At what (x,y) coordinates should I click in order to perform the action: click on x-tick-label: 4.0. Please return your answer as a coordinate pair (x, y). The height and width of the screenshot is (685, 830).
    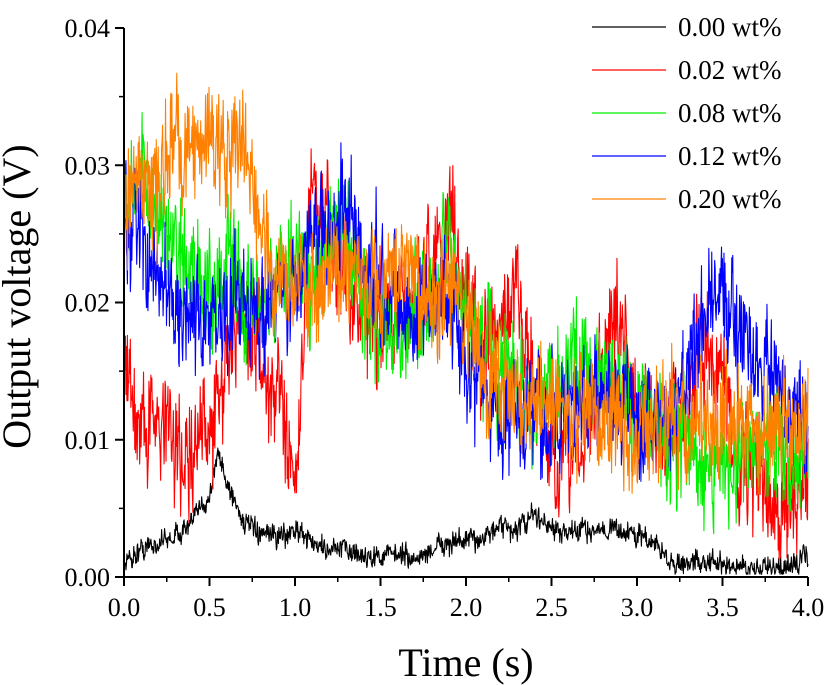
    Looking at the image, I should click on (808, 607).